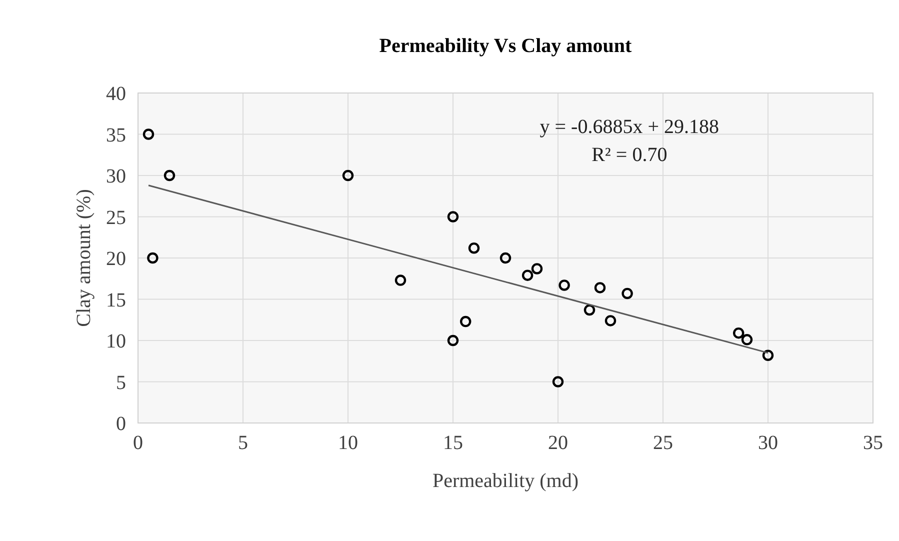 The image size is (899, 541). What do you see at coordinates (138, 443) in the screenshot?
I see `x-tick-label: 0` at bounding box center [138, 443].